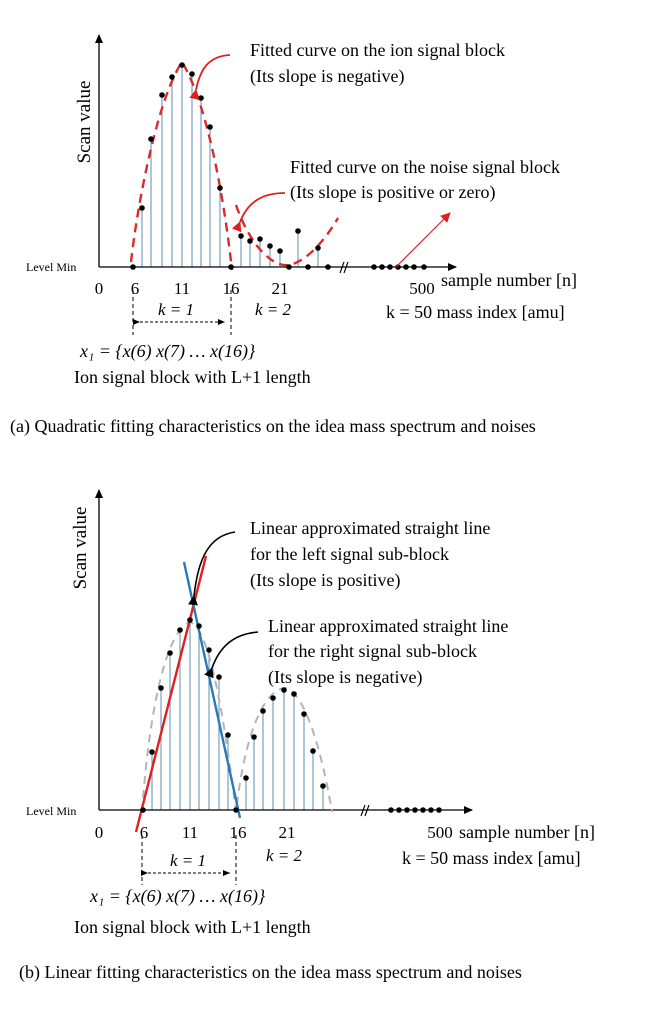 The height and width of the screenshot is (1010, 659). Describe the element at coordinates (177, 896) in the screenshot. I see `panel-b-x1-formula: x₁ = {x(6) x(7) … x(16)}` at that location.